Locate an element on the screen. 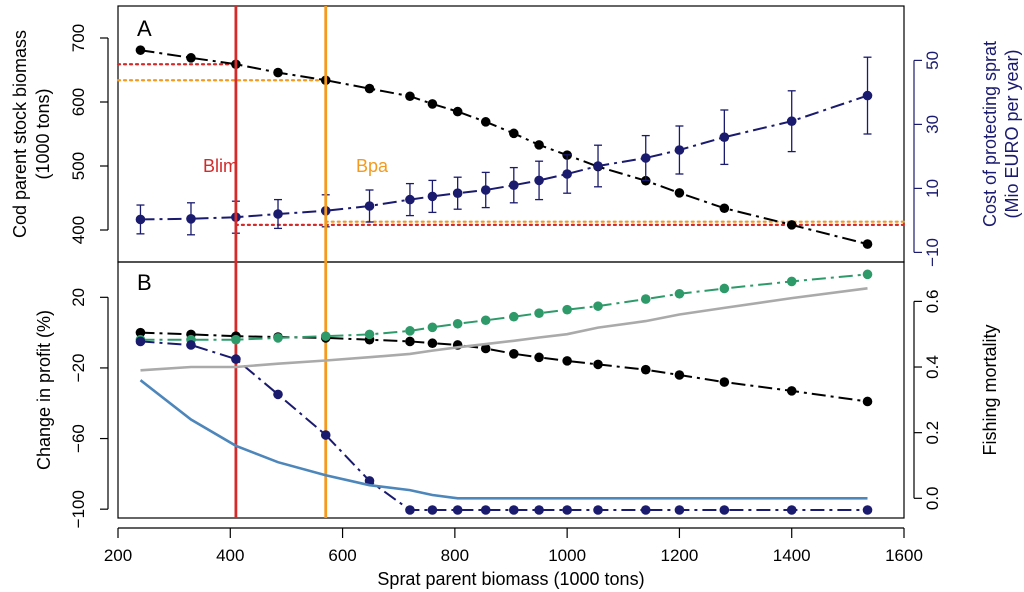  panel-a-right-title-1: Cost of protecting sprat is located at coordinates (990, 134).